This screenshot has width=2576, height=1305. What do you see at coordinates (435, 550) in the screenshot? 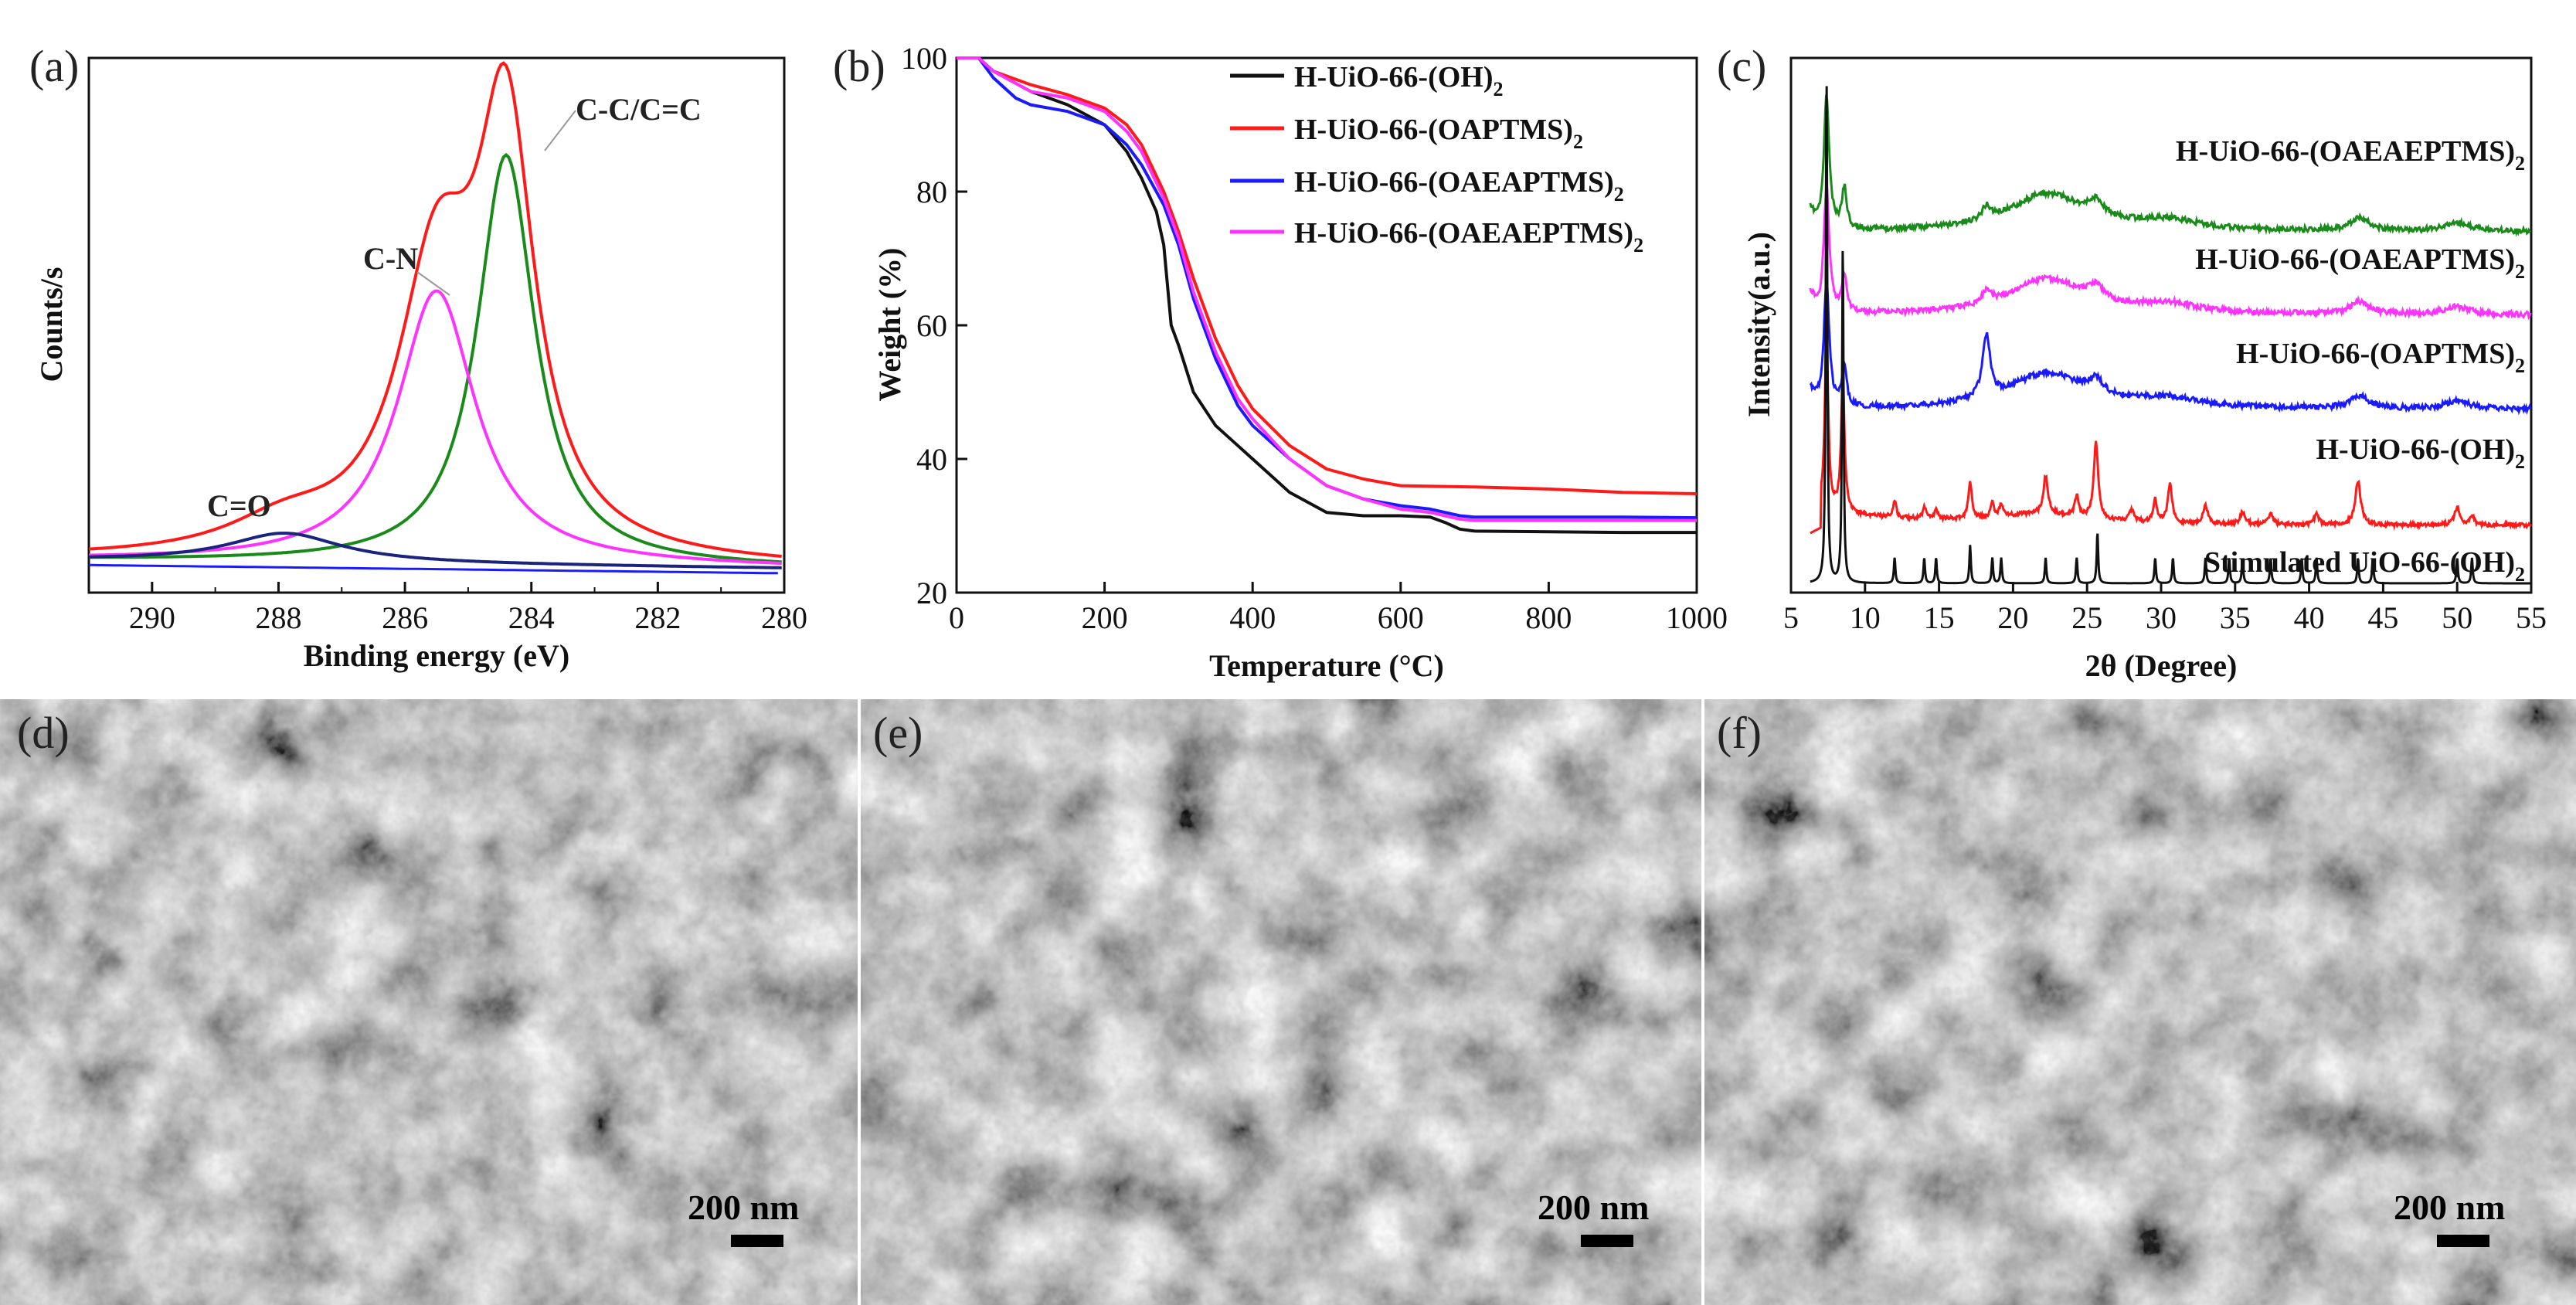
I see `xps-curve-co` at bounding box center [435, 550].